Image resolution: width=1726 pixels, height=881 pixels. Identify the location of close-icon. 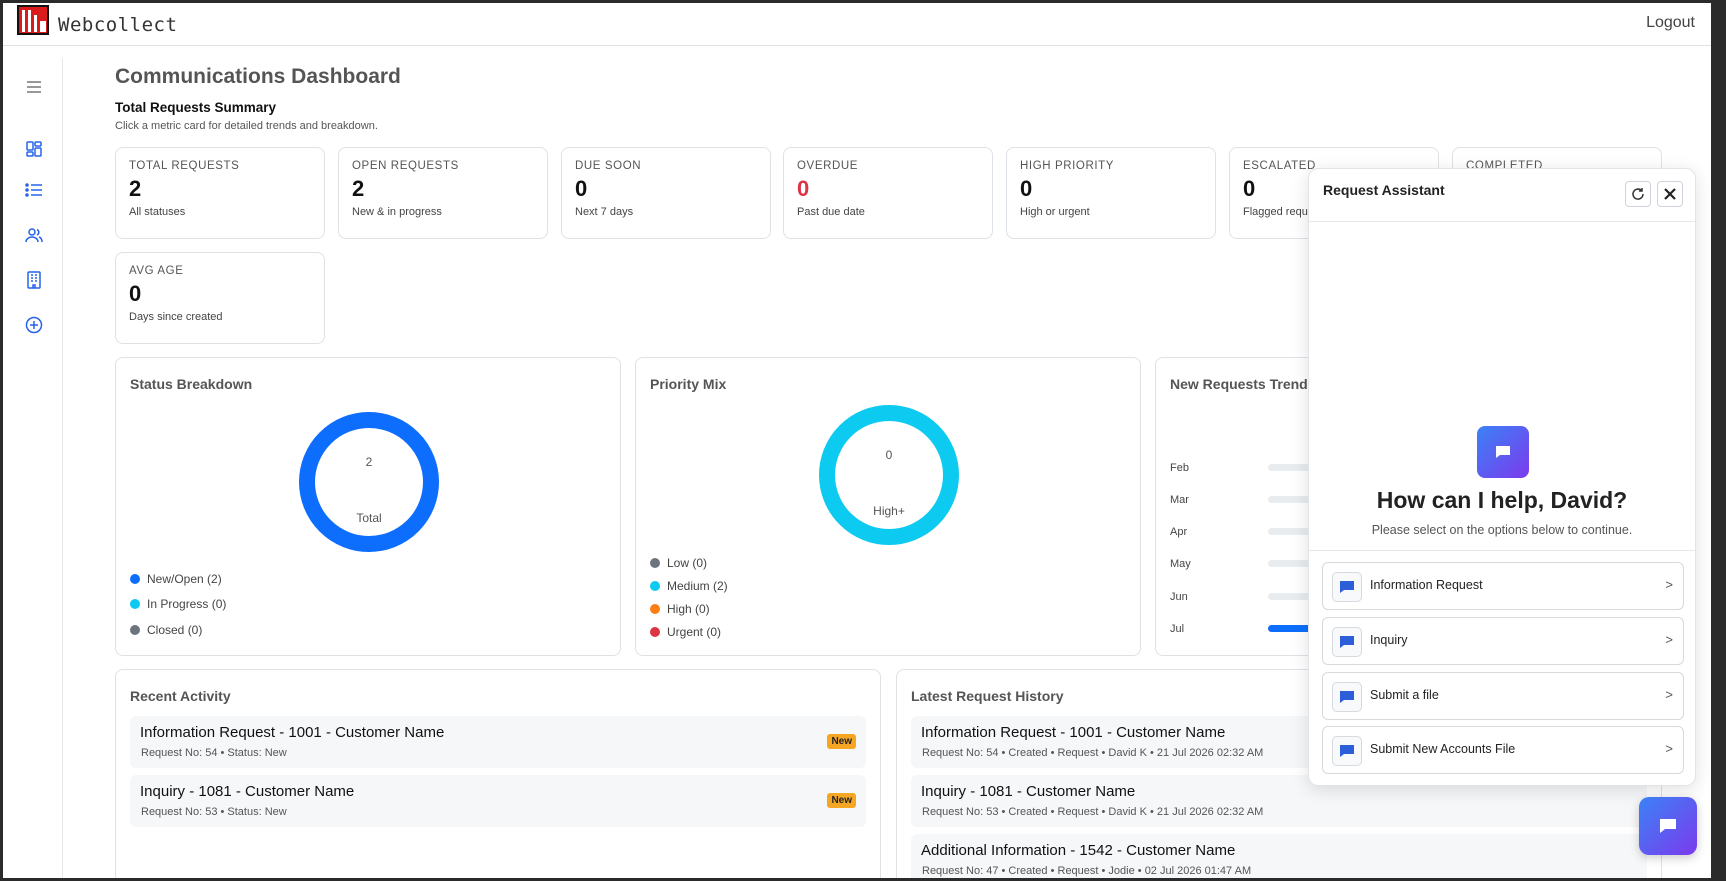
(1670, 194).